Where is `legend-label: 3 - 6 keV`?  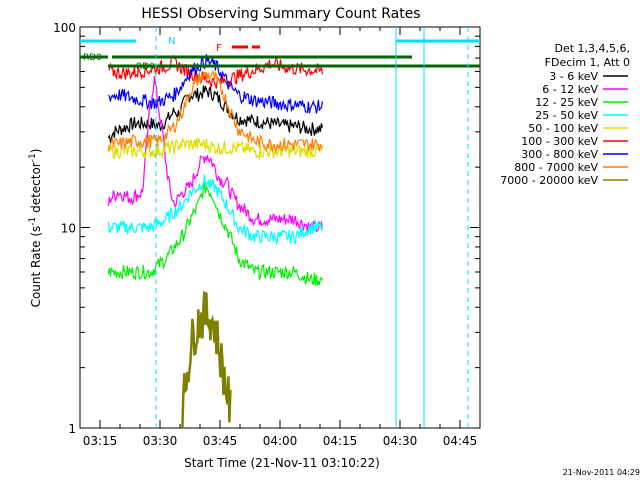 legend-label: 3 - 6 keV is located at coordinates (573, 76).